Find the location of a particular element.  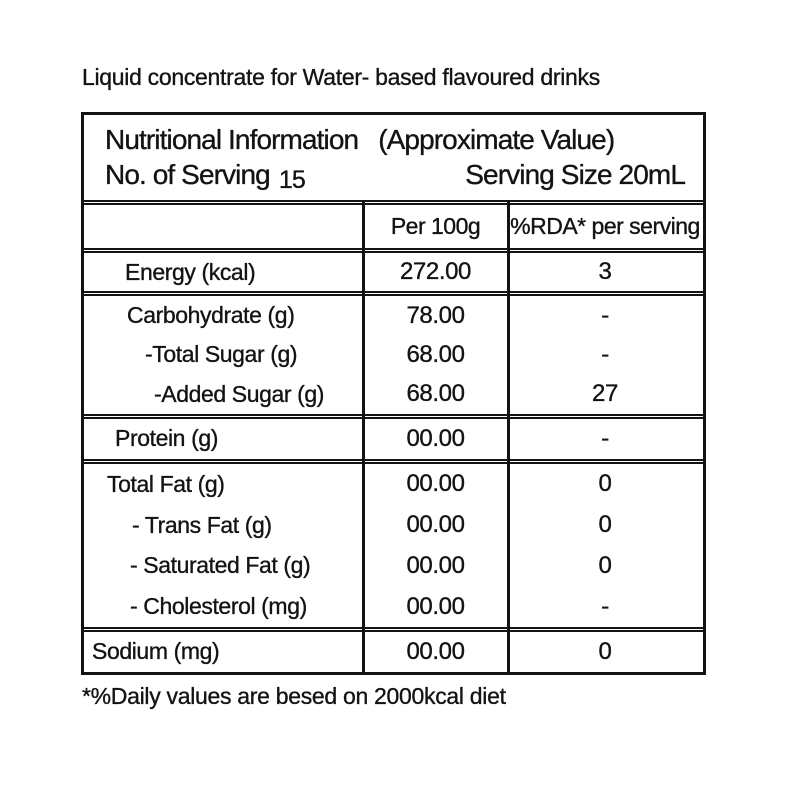

row-label: Protein (g) is located at coordinates (167, 438).